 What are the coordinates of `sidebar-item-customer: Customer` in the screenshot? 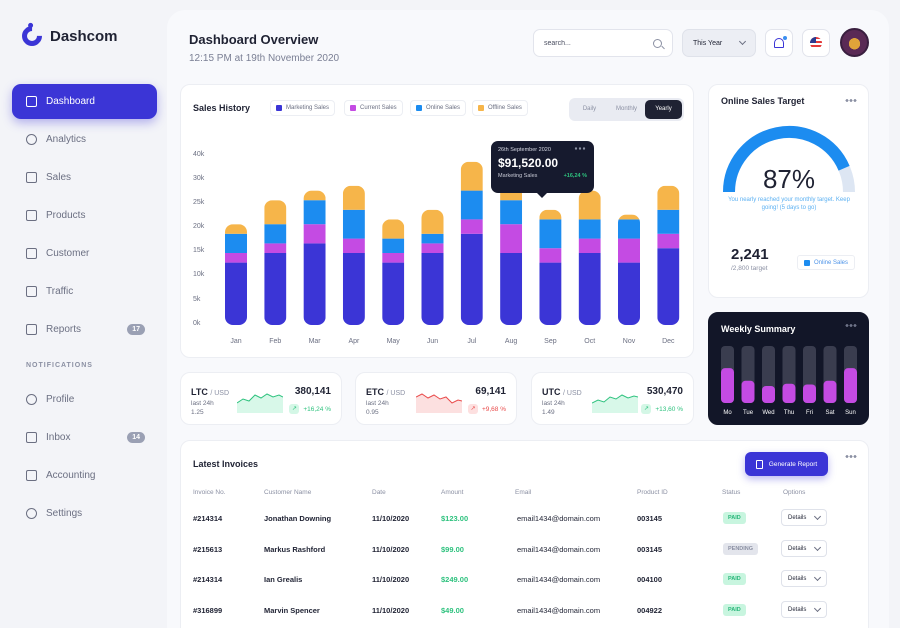 It's located at (84, 253).